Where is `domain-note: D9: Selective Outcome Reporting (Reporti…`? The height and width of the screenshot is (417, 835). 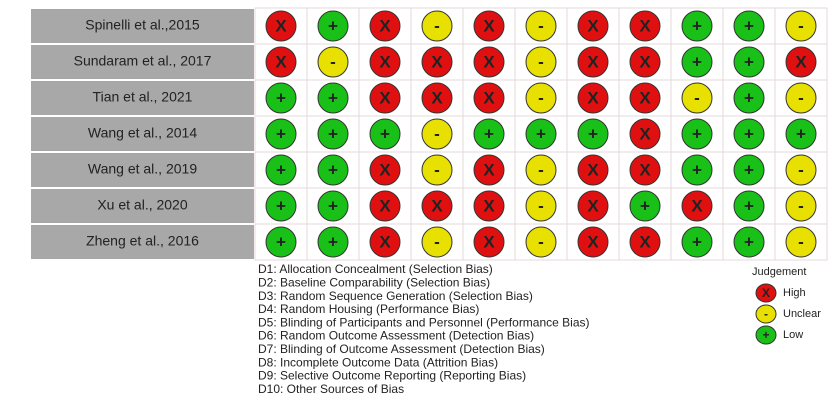 domain-note: D9: Selective Outcome Reporting (Reporti… is located at coordinates (392, 376).